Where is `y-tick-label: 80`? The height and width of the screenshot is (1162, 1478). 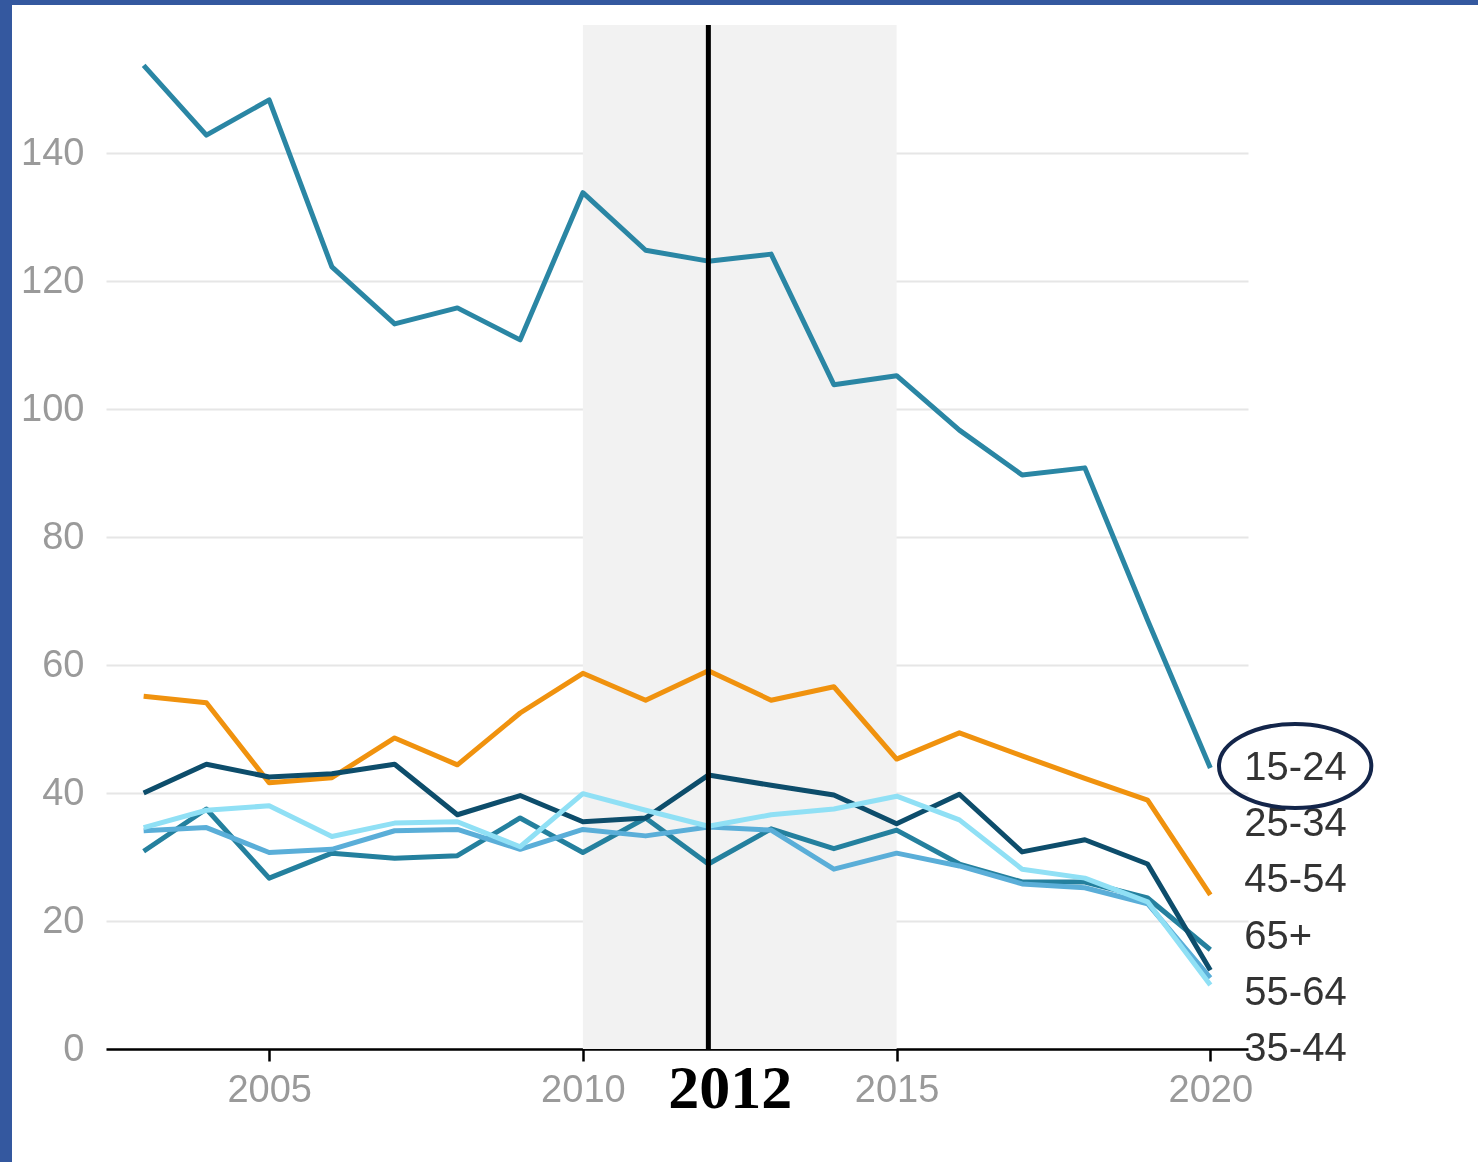
y-tick-label: 80 is located at coordinates (63, 535).